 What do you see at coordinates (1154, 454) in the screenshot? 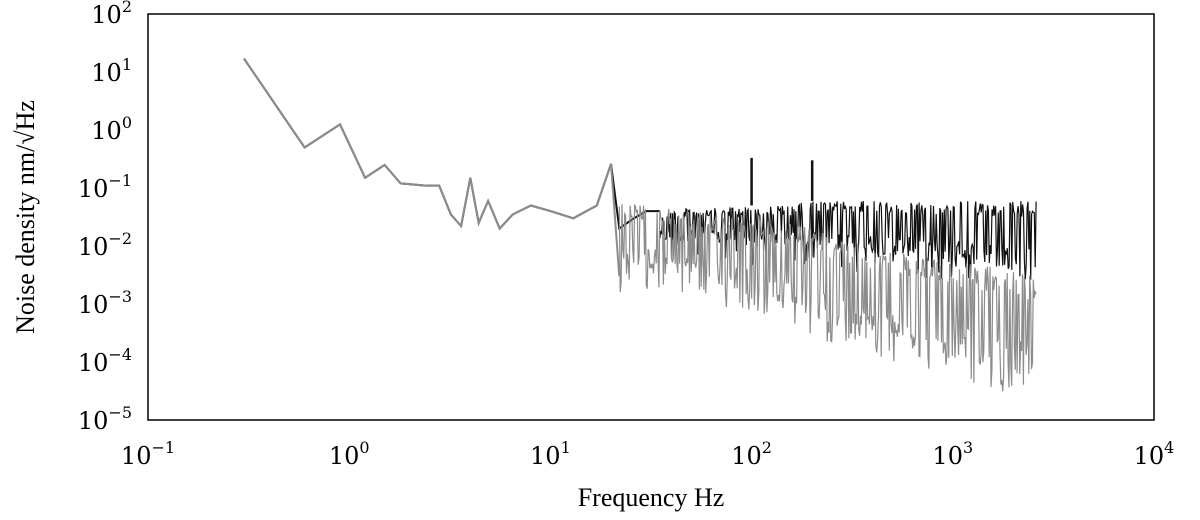
I see `x-tick-label: 10⁴` at bounding box center [1154, 454].